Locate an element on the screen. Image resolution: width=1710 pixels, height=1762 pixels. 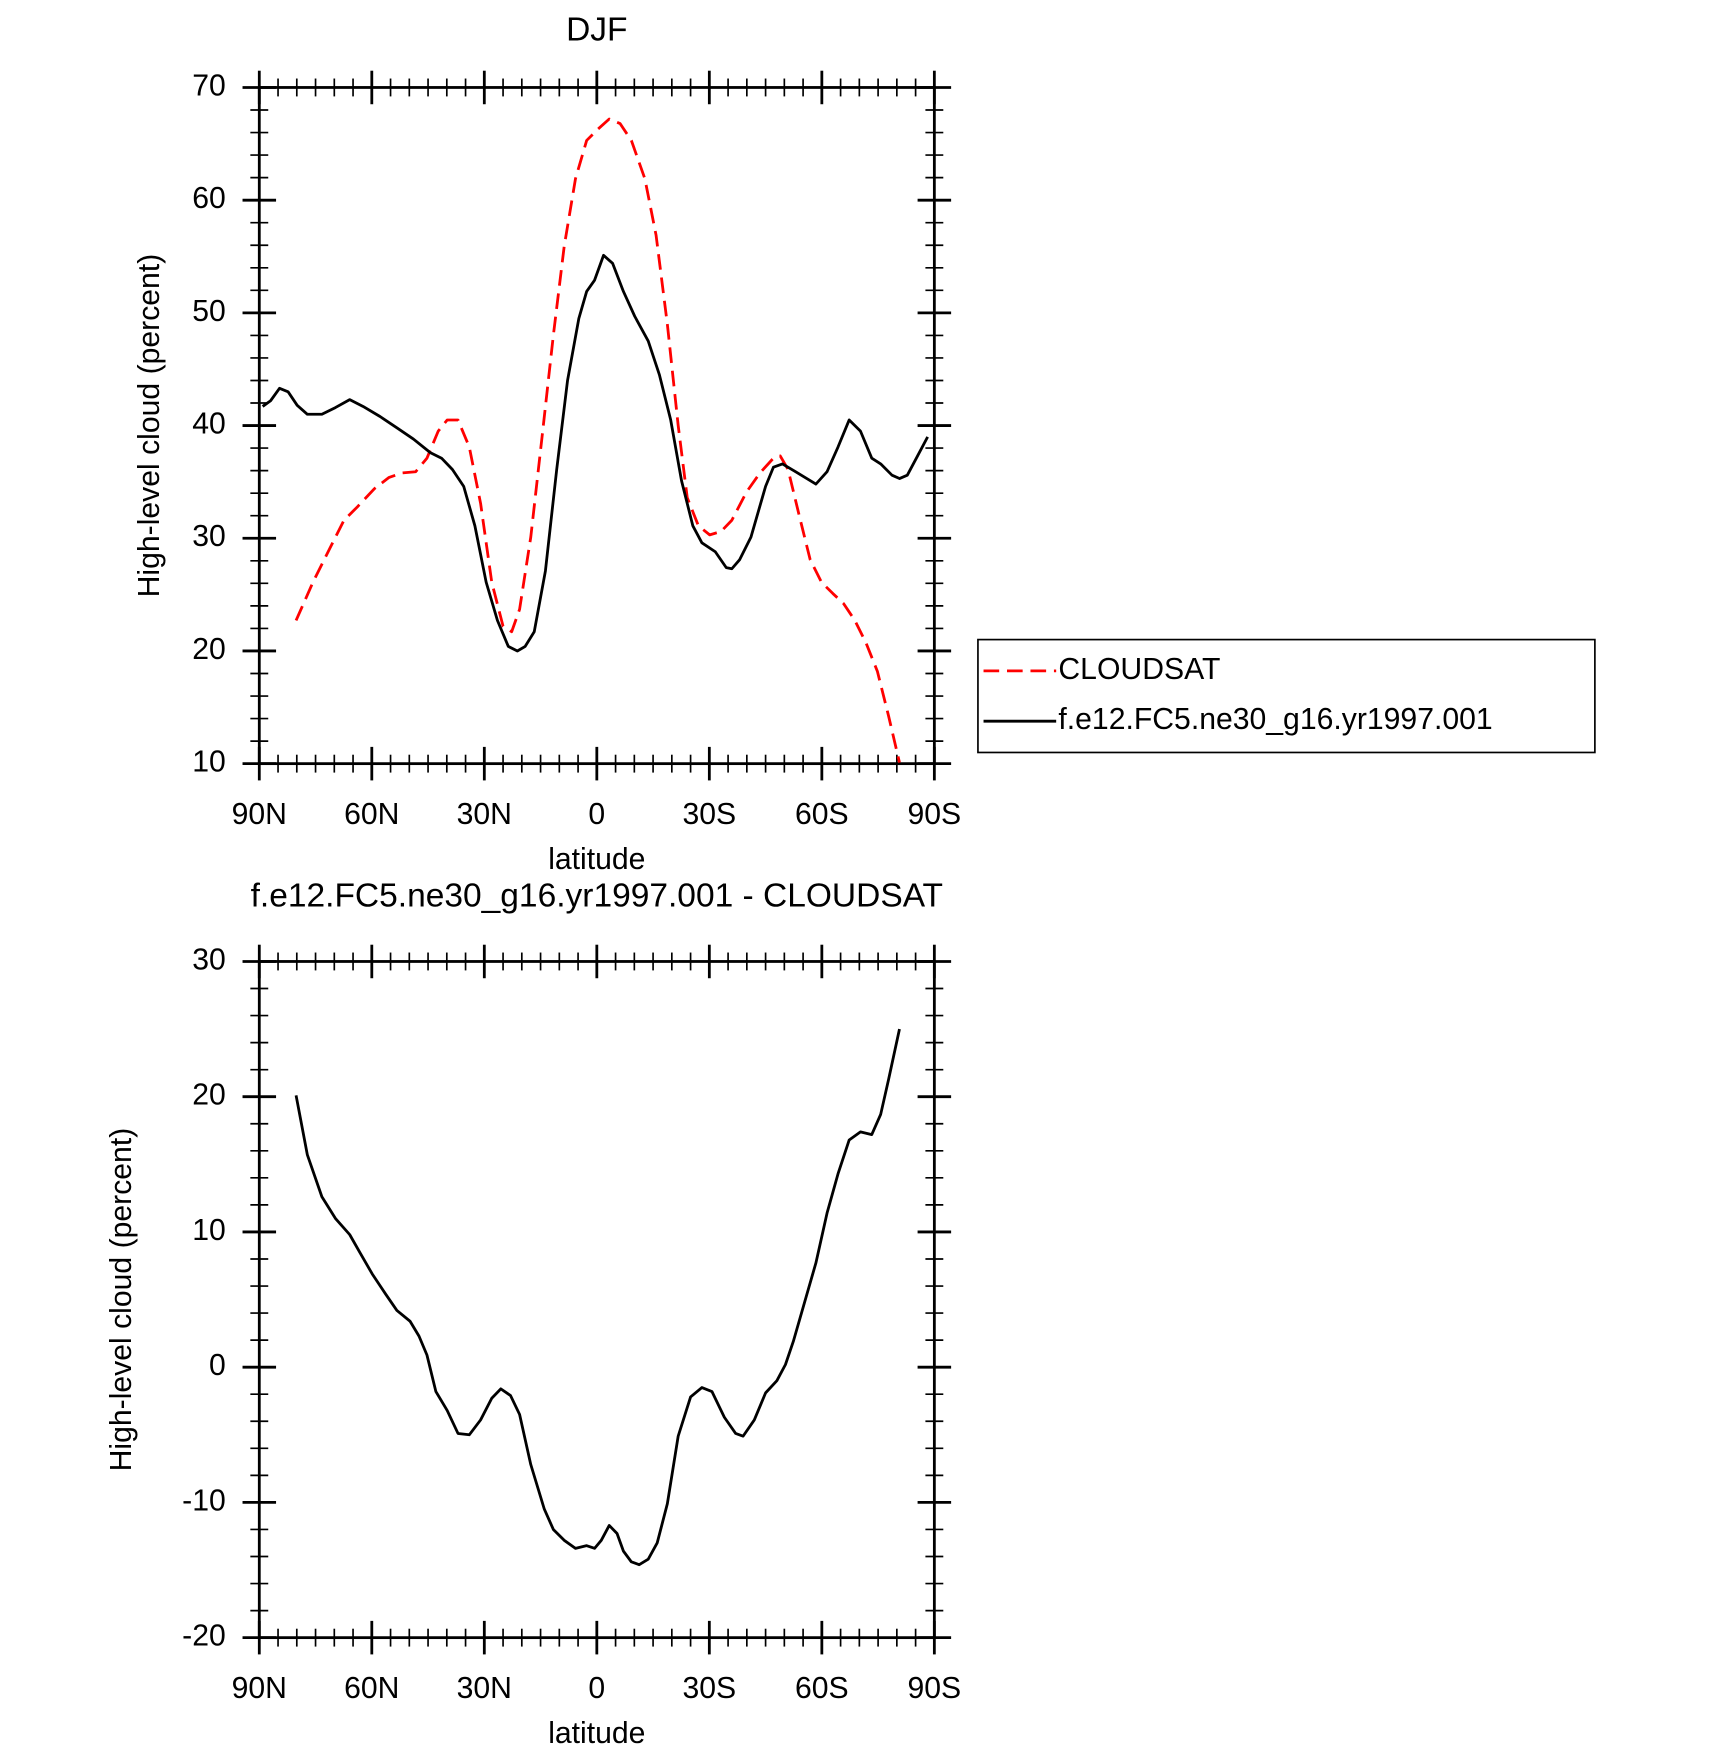
y-tick-label: -20 is located at coordinates (204, 1636).